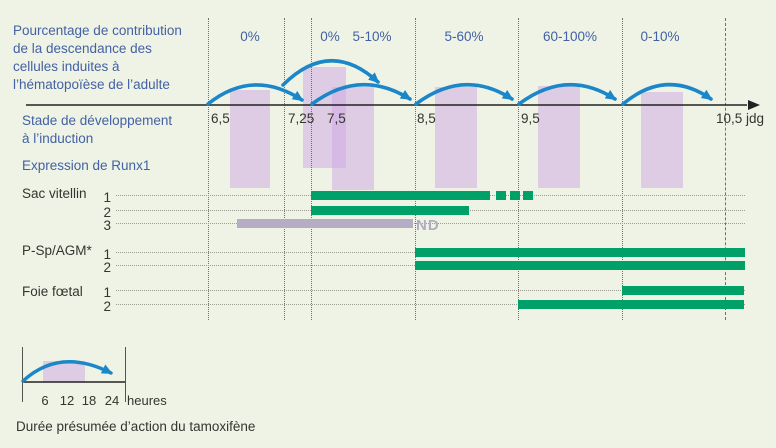 The height and width of the screenshot is (448, 776). I want to click on stage-tick-label: 10,5 jdg, so click(740, 118).